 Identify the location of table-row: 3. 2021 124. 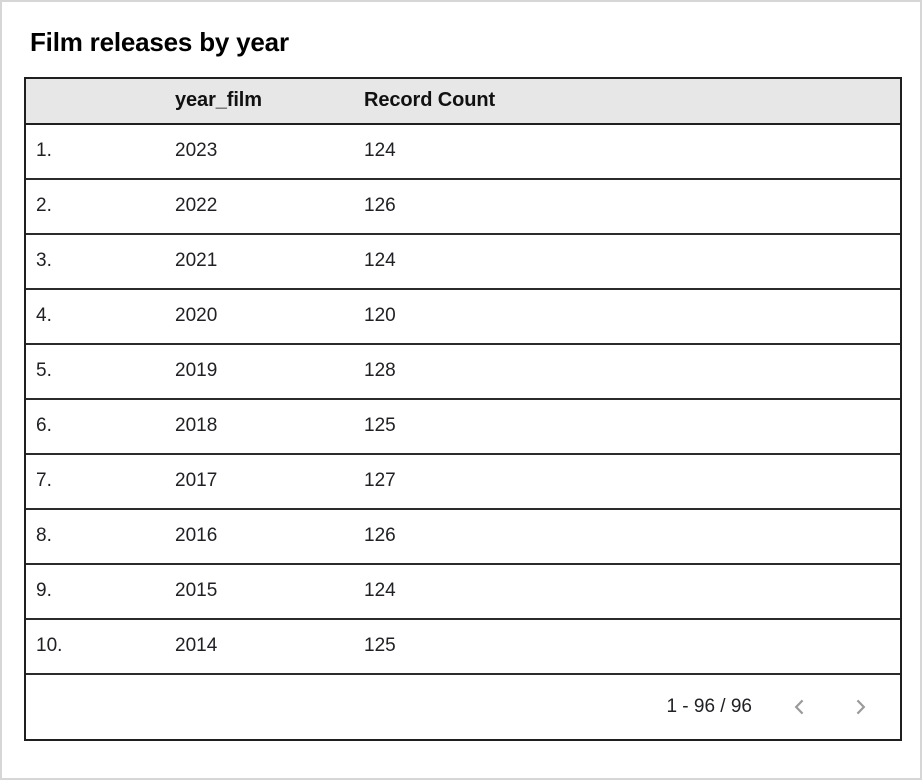
(463, 261).